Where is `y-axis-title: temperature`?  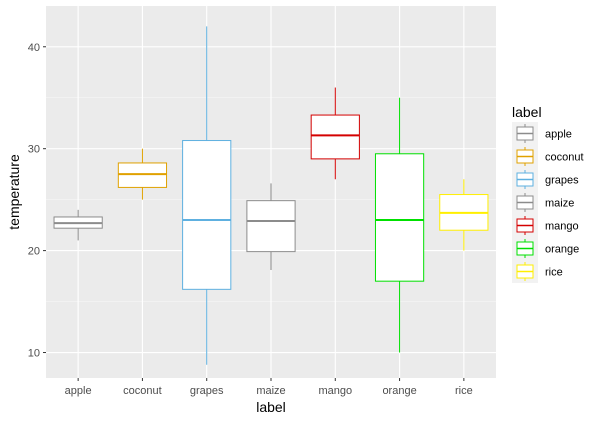 y-axis-title: temperature is located at coordinates (14, 192).